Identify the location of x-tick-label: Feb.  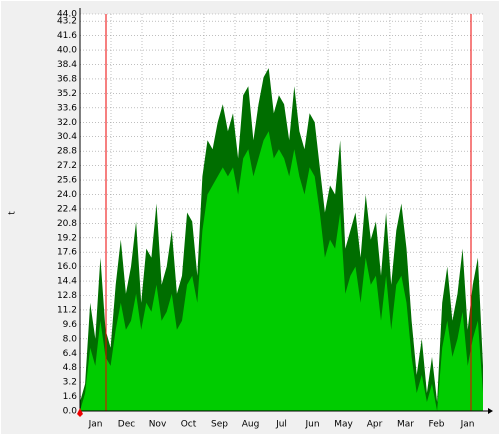
(437, 425).